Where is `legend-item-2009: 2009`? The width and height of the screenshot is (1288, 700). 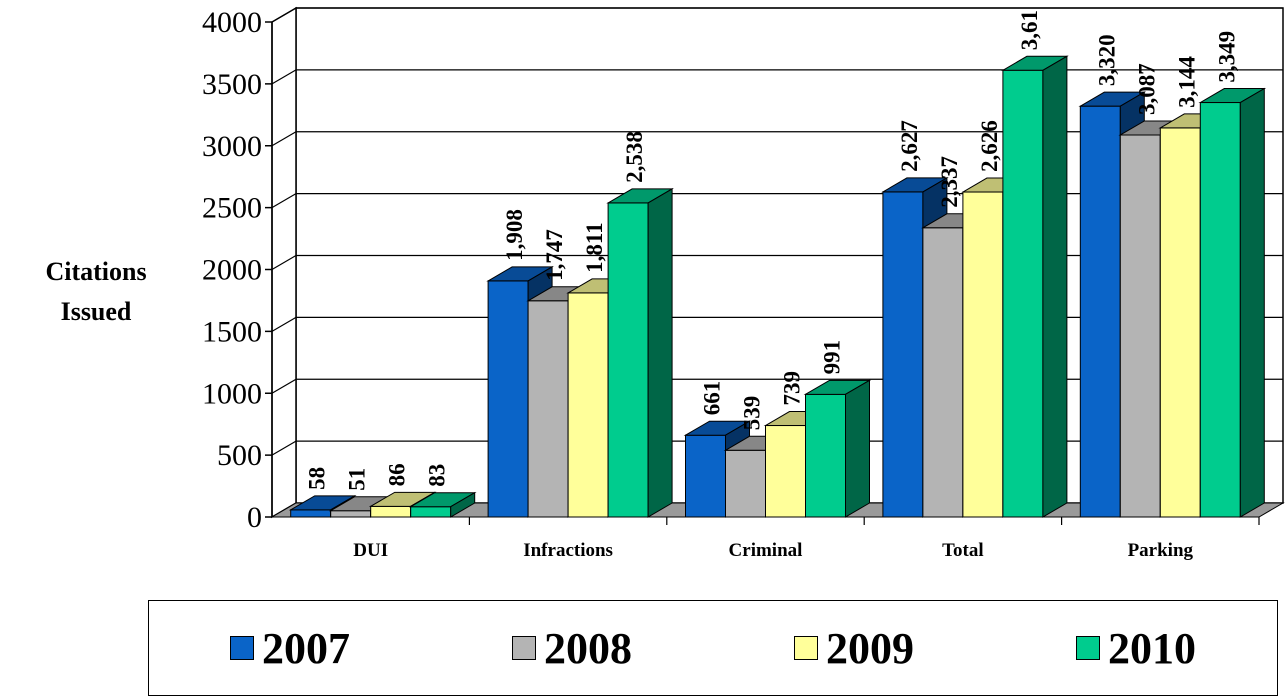
legend-item-2009: 2009 is located at coordinates (854, 648).